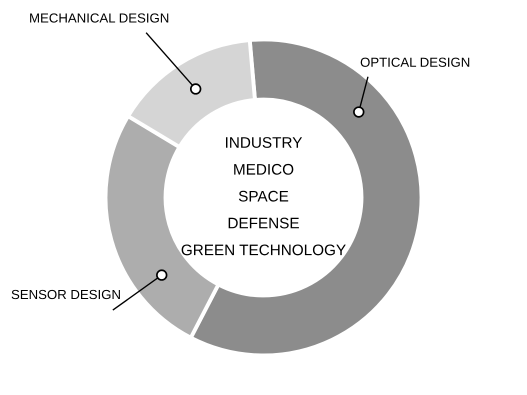 This screenshot has height=395, width=527. Describe the element at coordinates (66, 295) in the screenshot. I see `slice-label: SENSOR DESIGN` at that location.